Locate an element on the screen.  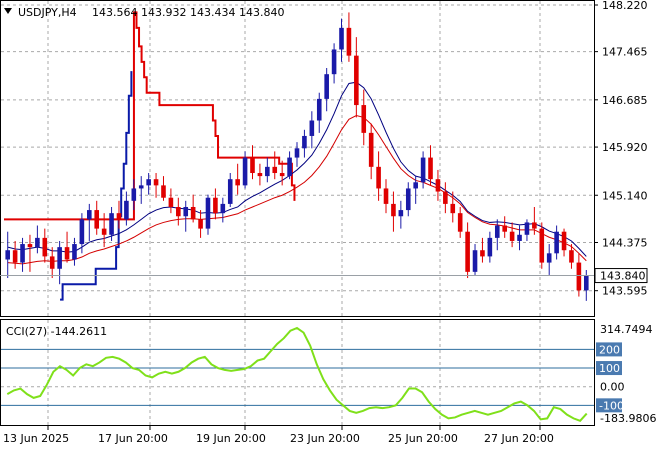
cci-level-label: 0.00 is located at coordinates (612, 387).